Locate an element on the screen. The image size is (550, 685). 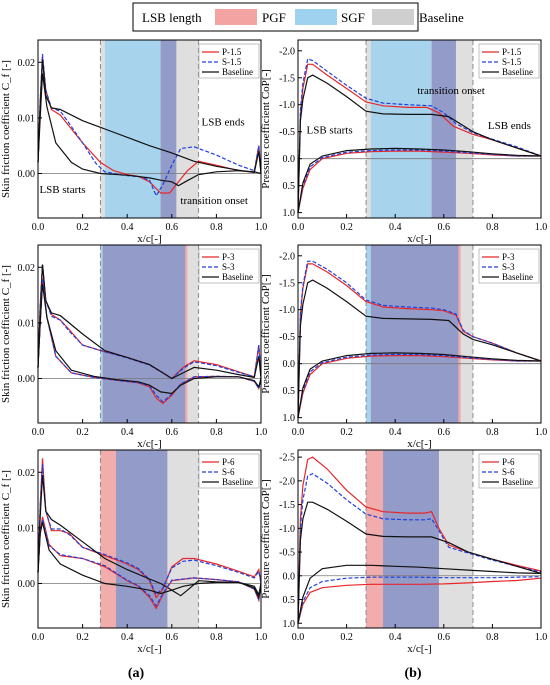
baseline-label: Baseline is located at coordinates (441, 17).